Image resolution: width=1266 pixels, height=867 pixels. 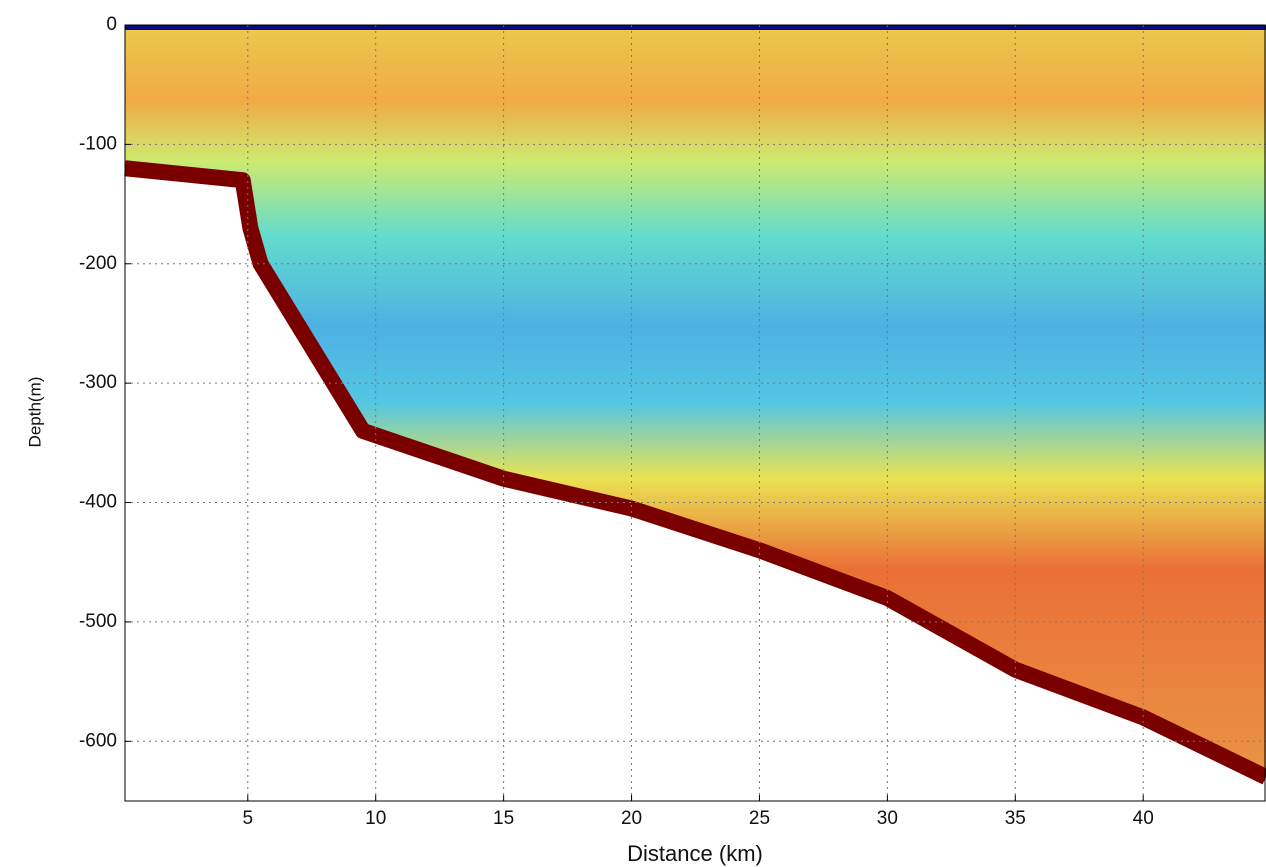 I want to click on y-tick-label: -400, so click(x=98, y=502).